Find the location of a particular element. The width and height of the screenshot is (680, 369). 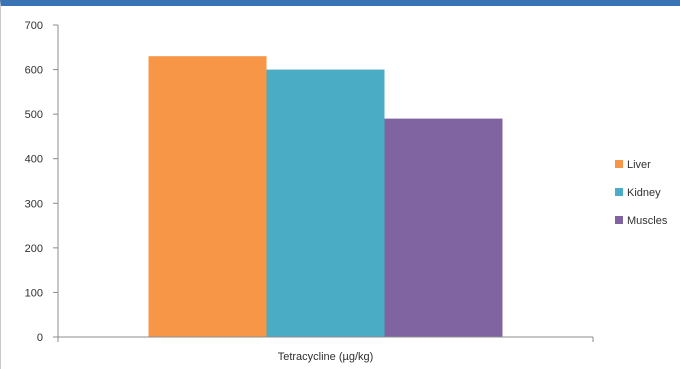

legend-swatch-kidney is located at coordinates (619, 192).